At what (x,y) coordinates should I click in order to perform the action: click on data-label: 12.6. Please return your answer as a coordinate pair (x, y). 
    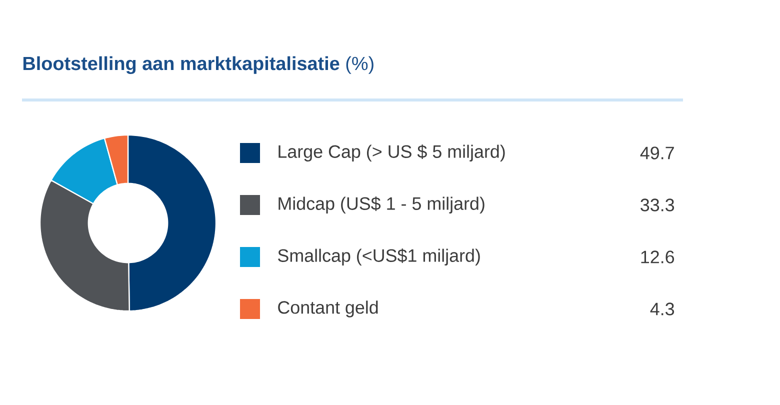
    Looking at the image, I should click on (657, 257).